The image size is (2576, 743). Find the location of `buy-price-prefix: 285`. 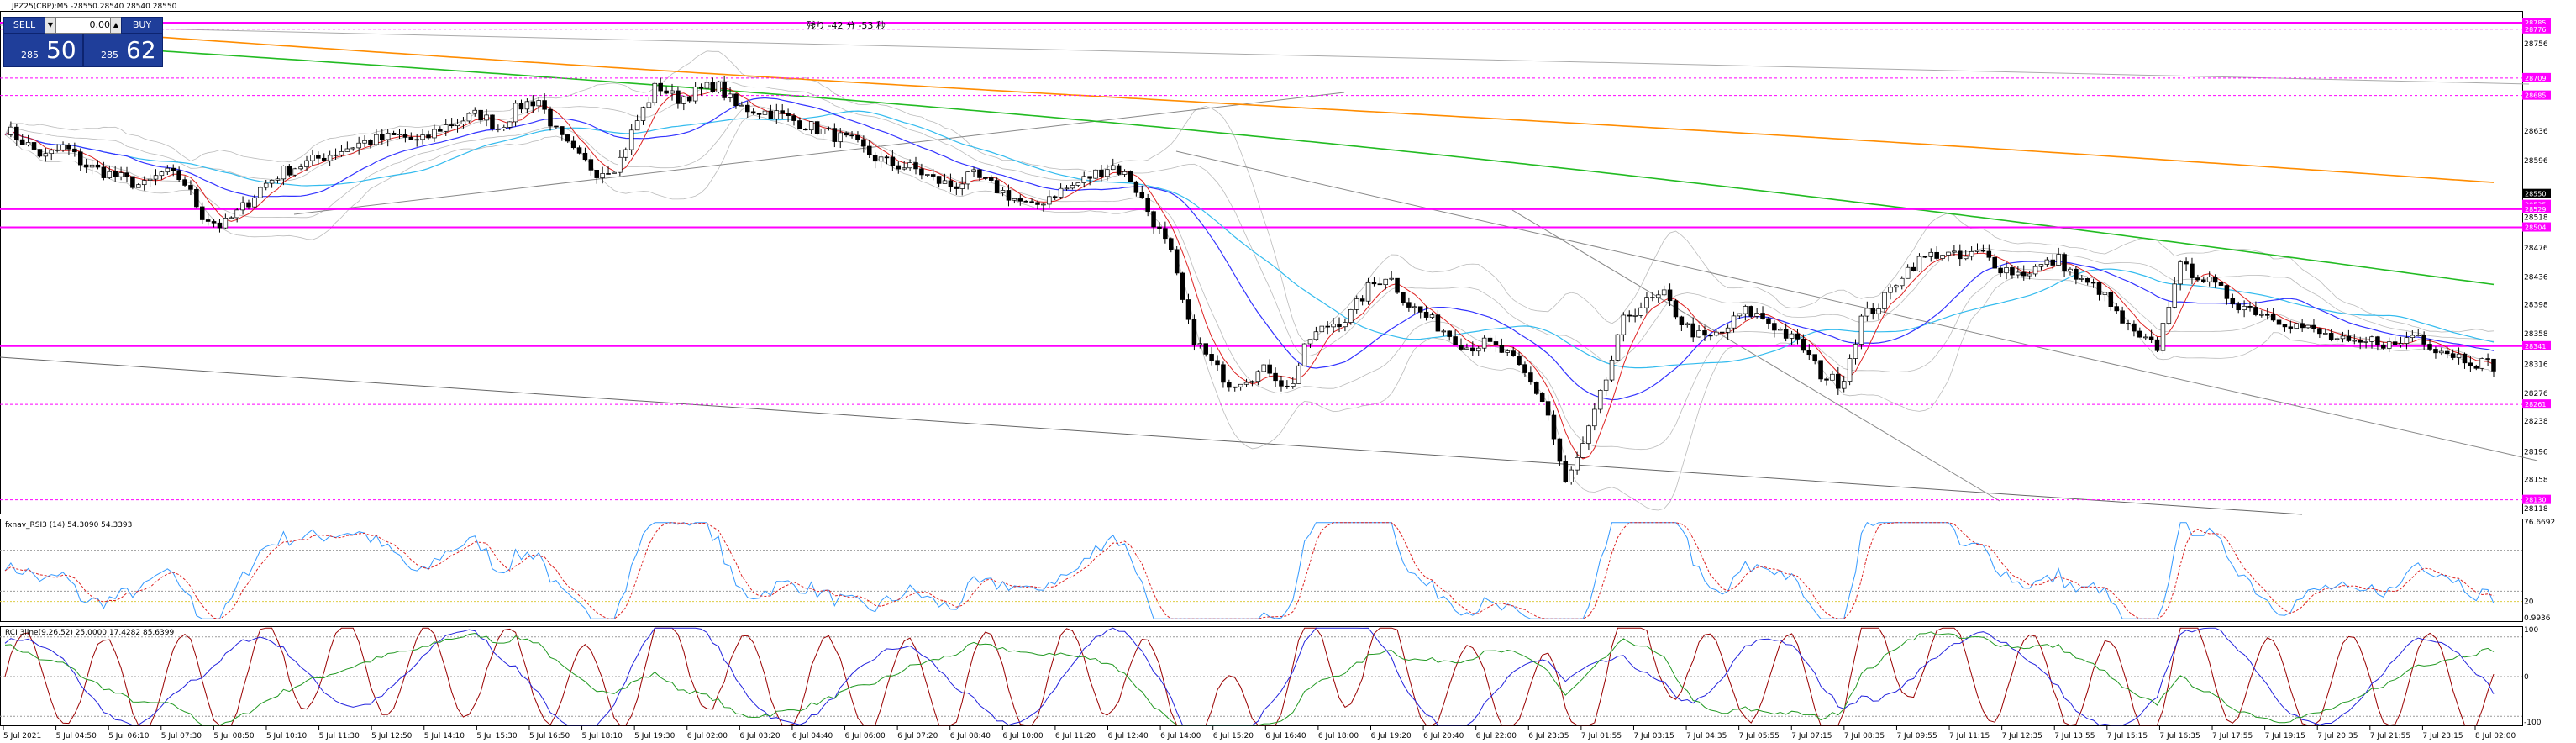

buy-price-prefix: 285 is located at coordinates (109, 55).